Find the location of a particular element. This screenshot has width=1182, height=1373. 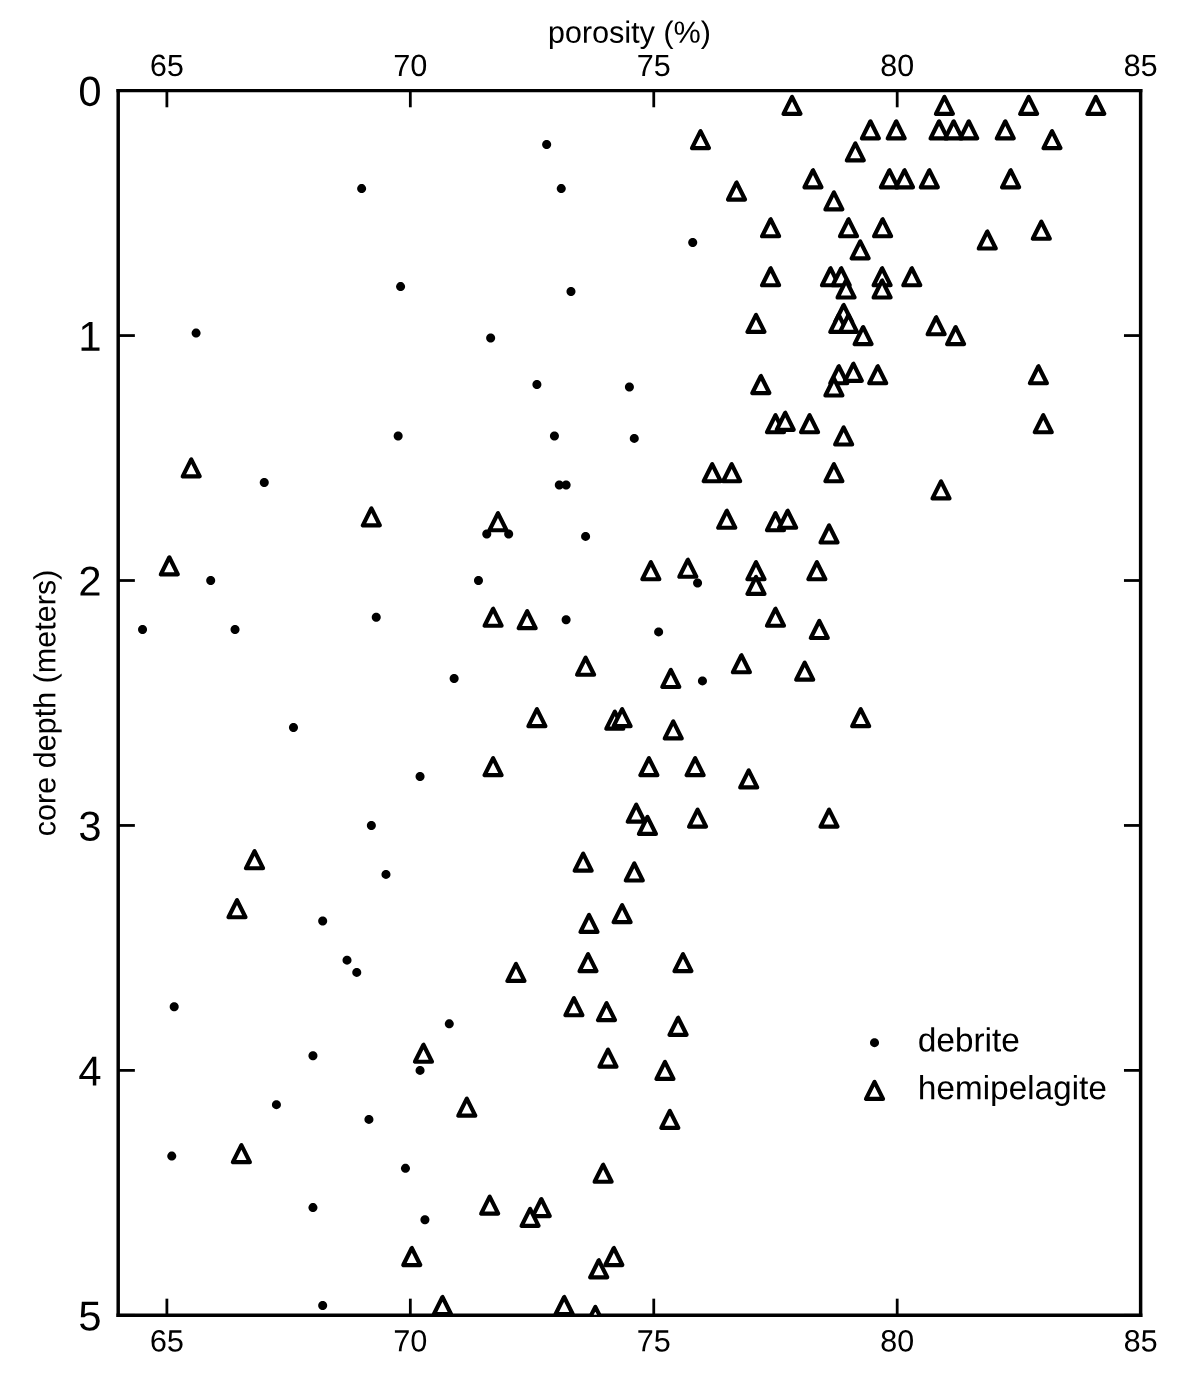

x2-tick-label: 75 is located at coordinates (654, 65).